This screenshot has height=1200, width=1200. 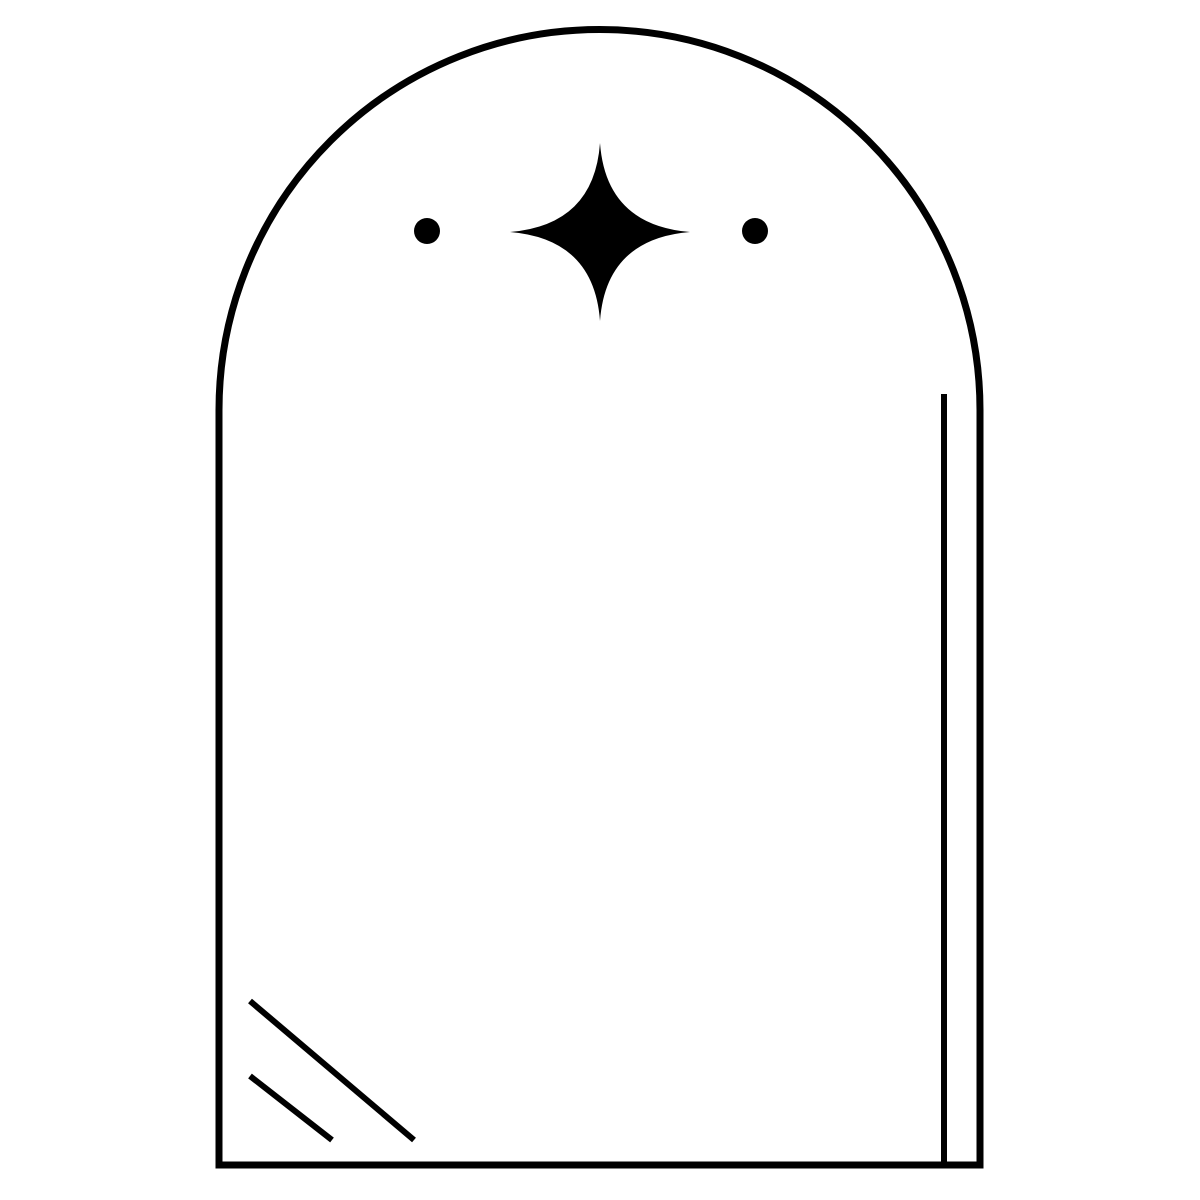 What do you see at coordinates (332, 1070) in the screenshot?
I see `glare-line-long` at bounding box center [332, 1070].